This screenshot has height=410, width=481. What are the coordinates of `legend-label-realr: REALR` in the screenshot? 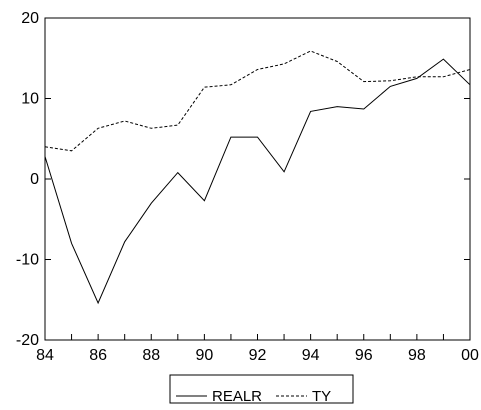 It's located at (237, 396).